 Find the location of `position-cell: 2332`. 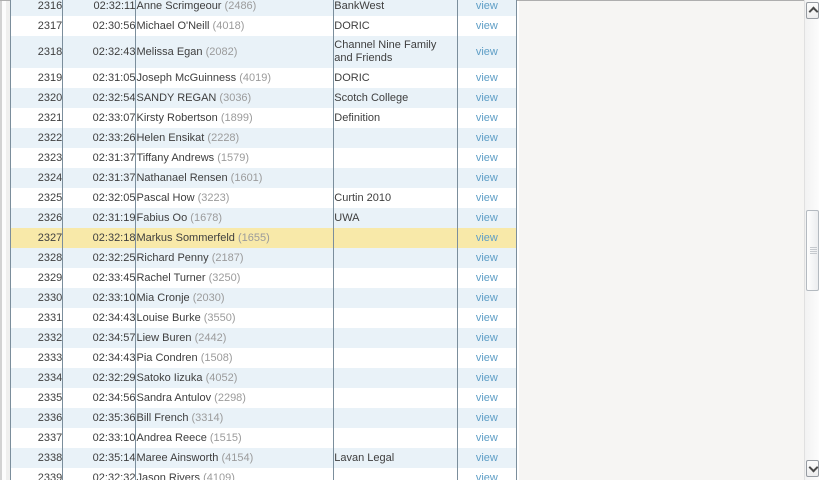

position-cell: 2332 is located at coordinates (37, 338).